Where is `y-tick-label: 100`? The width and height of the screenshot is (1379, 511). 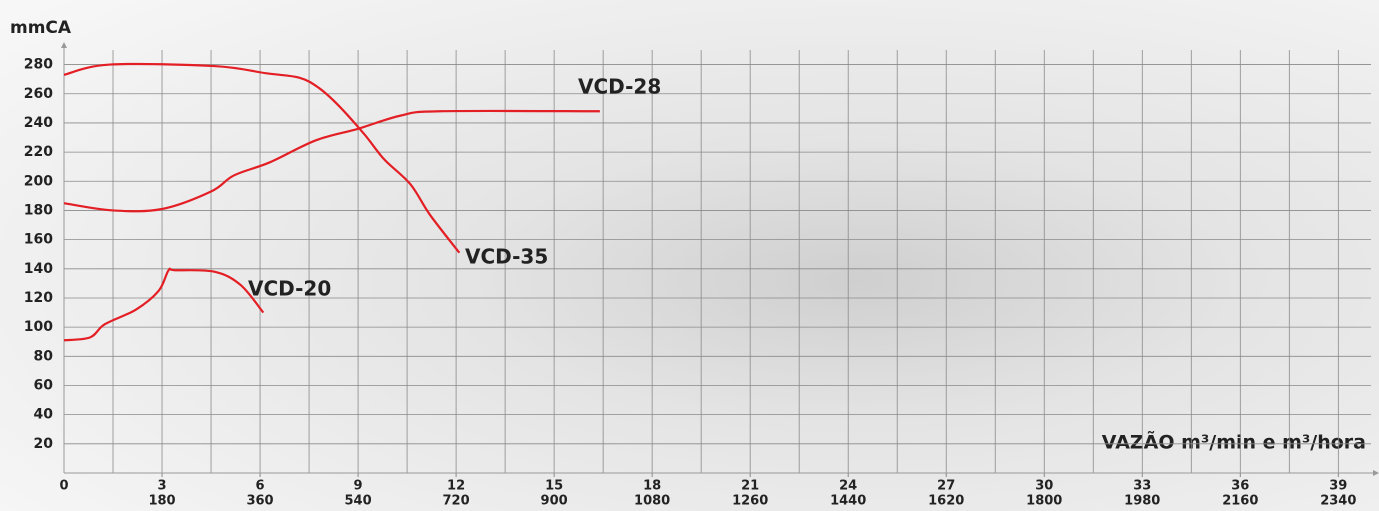
y-tick-label: 100 is located at coordinates (38, 327).